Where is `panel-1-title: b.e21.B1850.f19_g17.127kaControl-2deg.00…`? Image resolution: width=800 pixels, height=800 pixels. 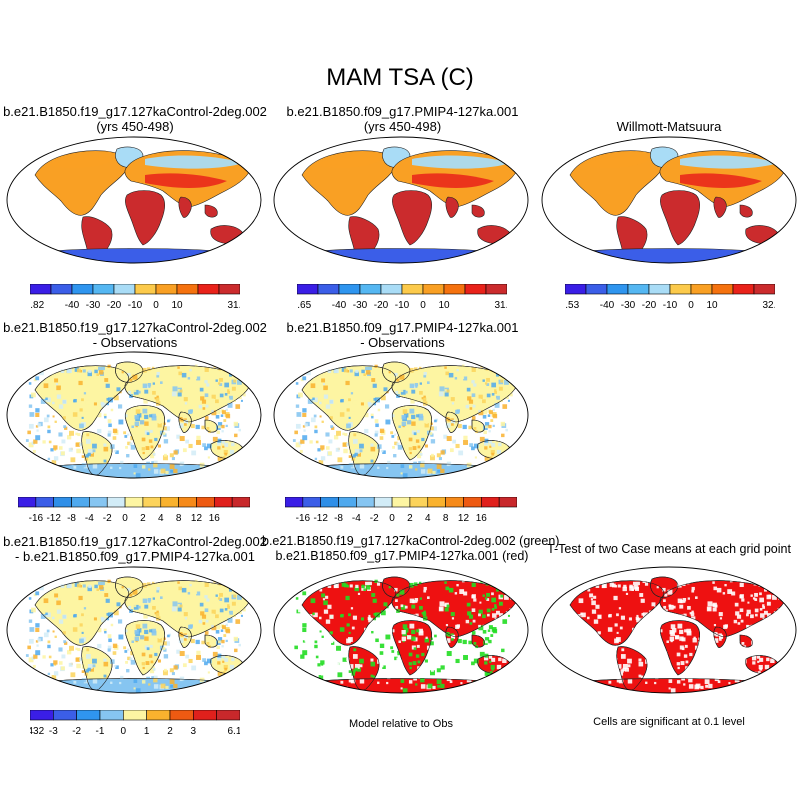
panel-1-title: b.e21.B1850.f19_g17.127kaControl-2deg.00… is located at coordinates (135, 119).